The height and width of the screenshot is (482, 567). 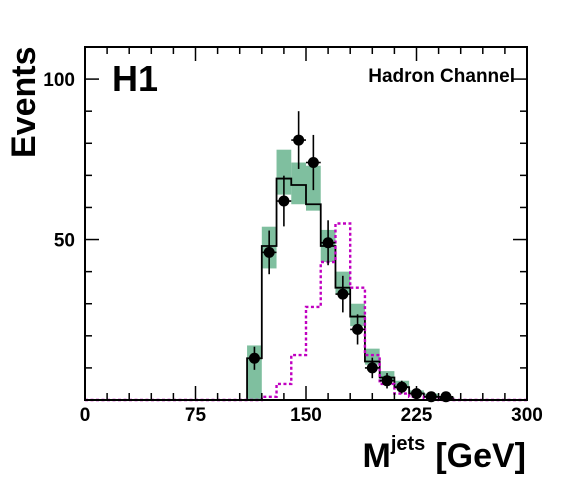 What do you see at coordinates (64, 241) in the screenshot?
I see `y-tick-label: 50` at bounding box center [64, 241].